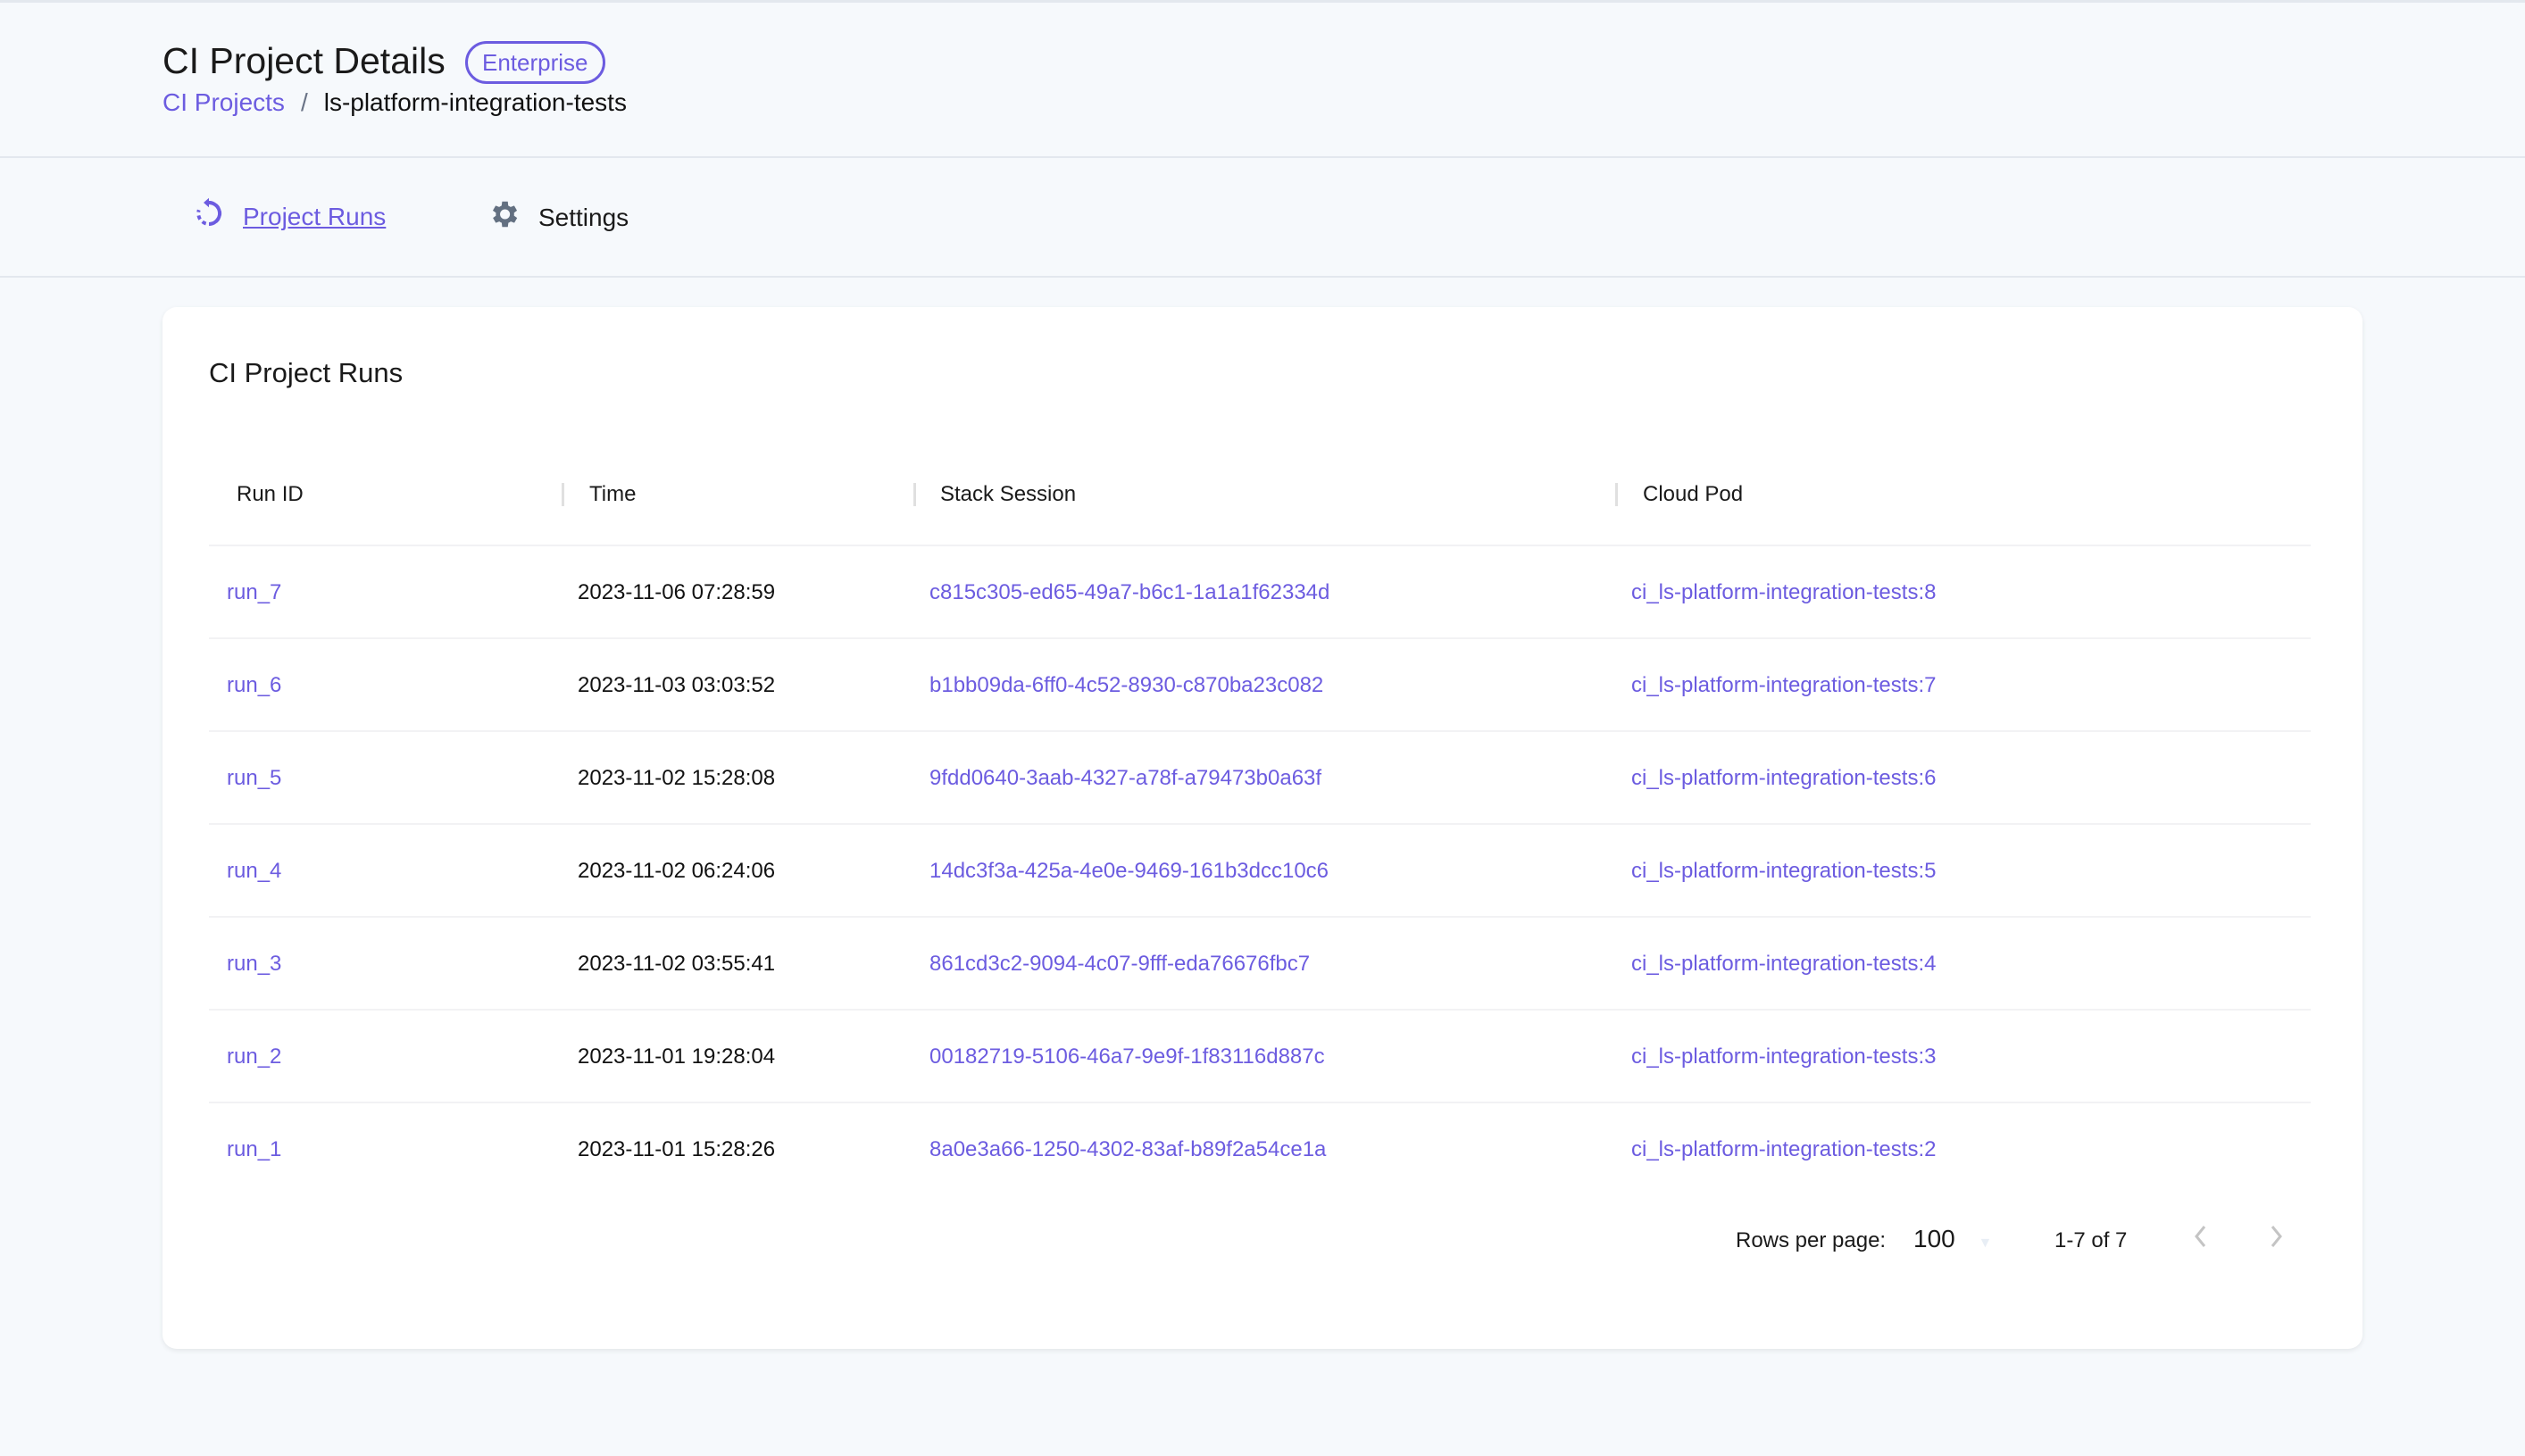  What do you see at coordinates (315, 216) in the screenshot?
I see `tab-project-runs-label: Project Runs` at bounding box center [315, 216].